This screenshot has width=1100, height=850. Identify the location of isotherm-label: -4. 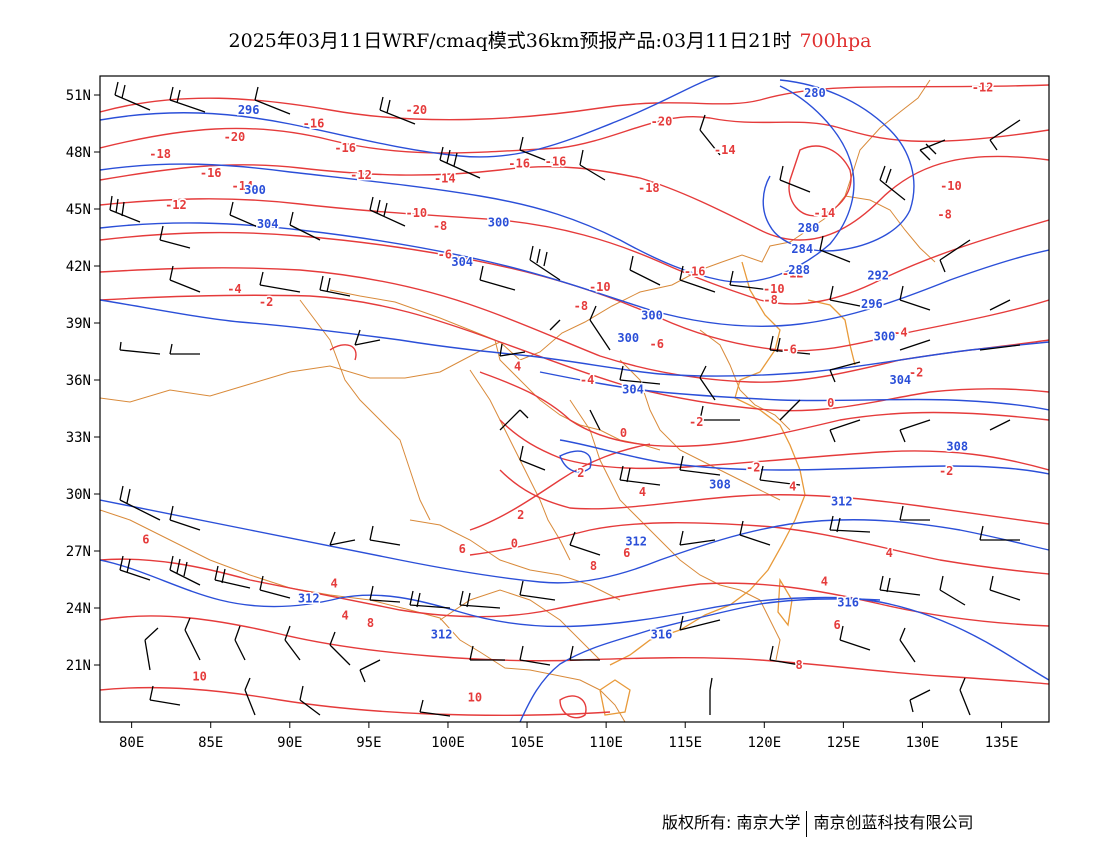
(900, 333).